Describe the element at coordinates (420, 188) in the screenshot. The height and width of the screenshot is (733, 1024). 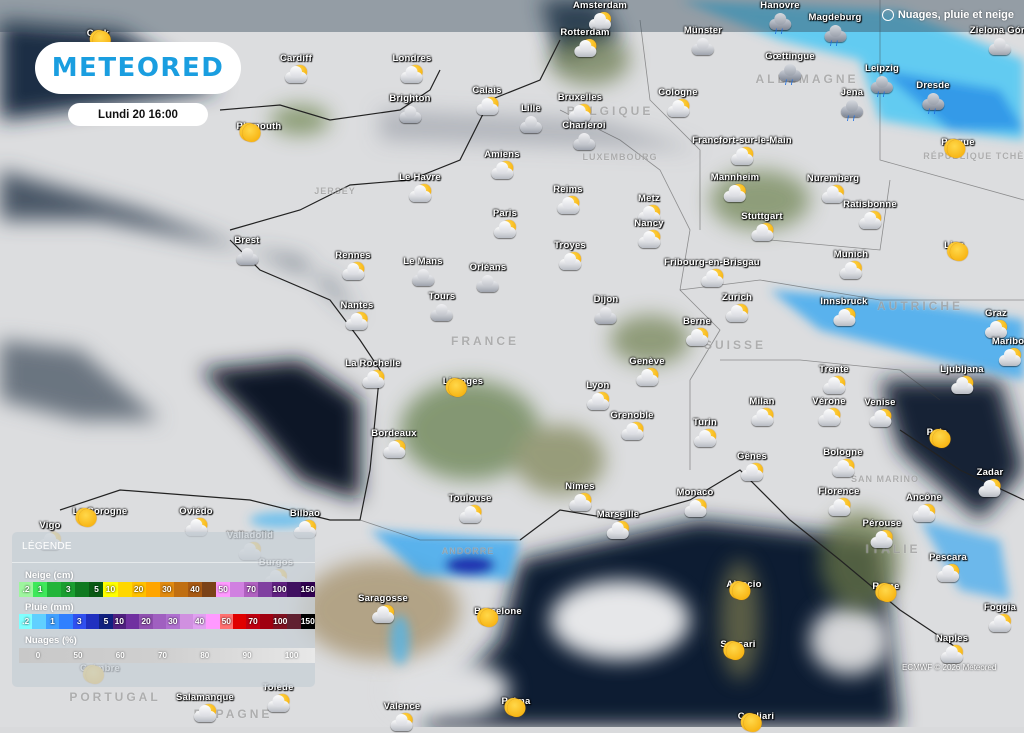
I see `city-marker: Le Havre` at that location.